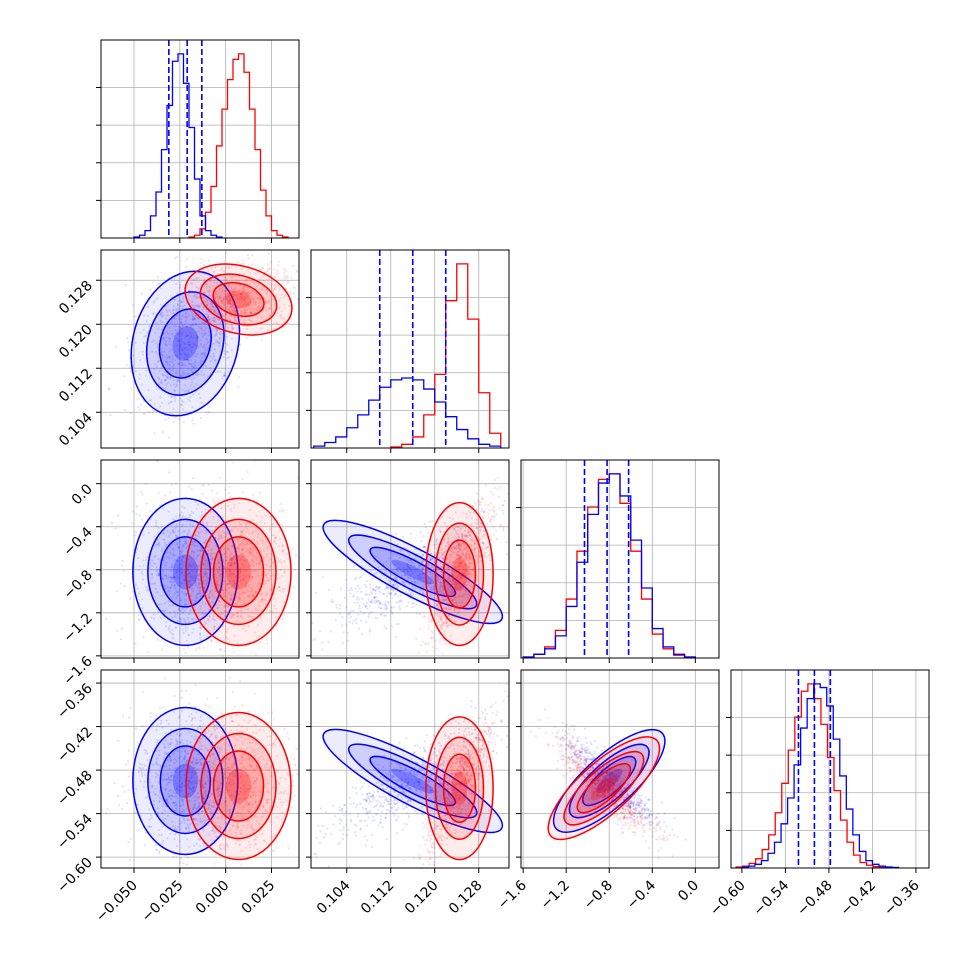 This screenshot has height=970, width=970. What do you see at coordinates (200, 559) in the screenshot?
I see `panel-frame` at bounding box center [200, 559].